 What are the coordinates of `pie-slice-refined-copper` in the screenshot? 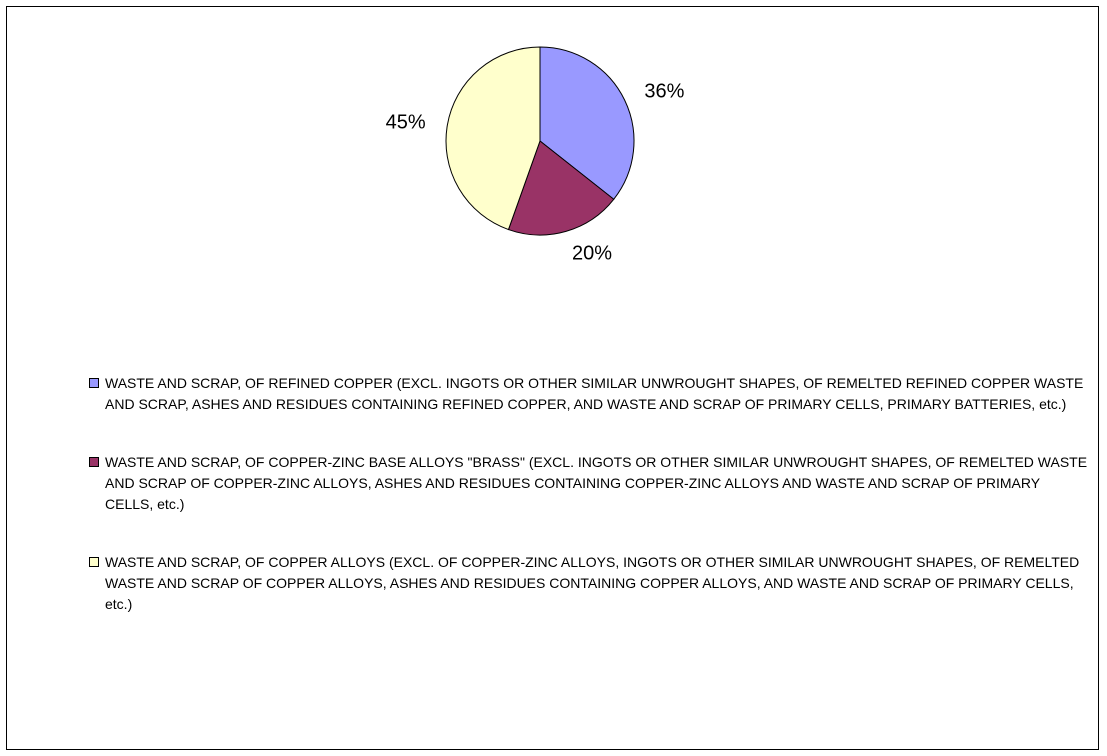 It's located at (587, 123).